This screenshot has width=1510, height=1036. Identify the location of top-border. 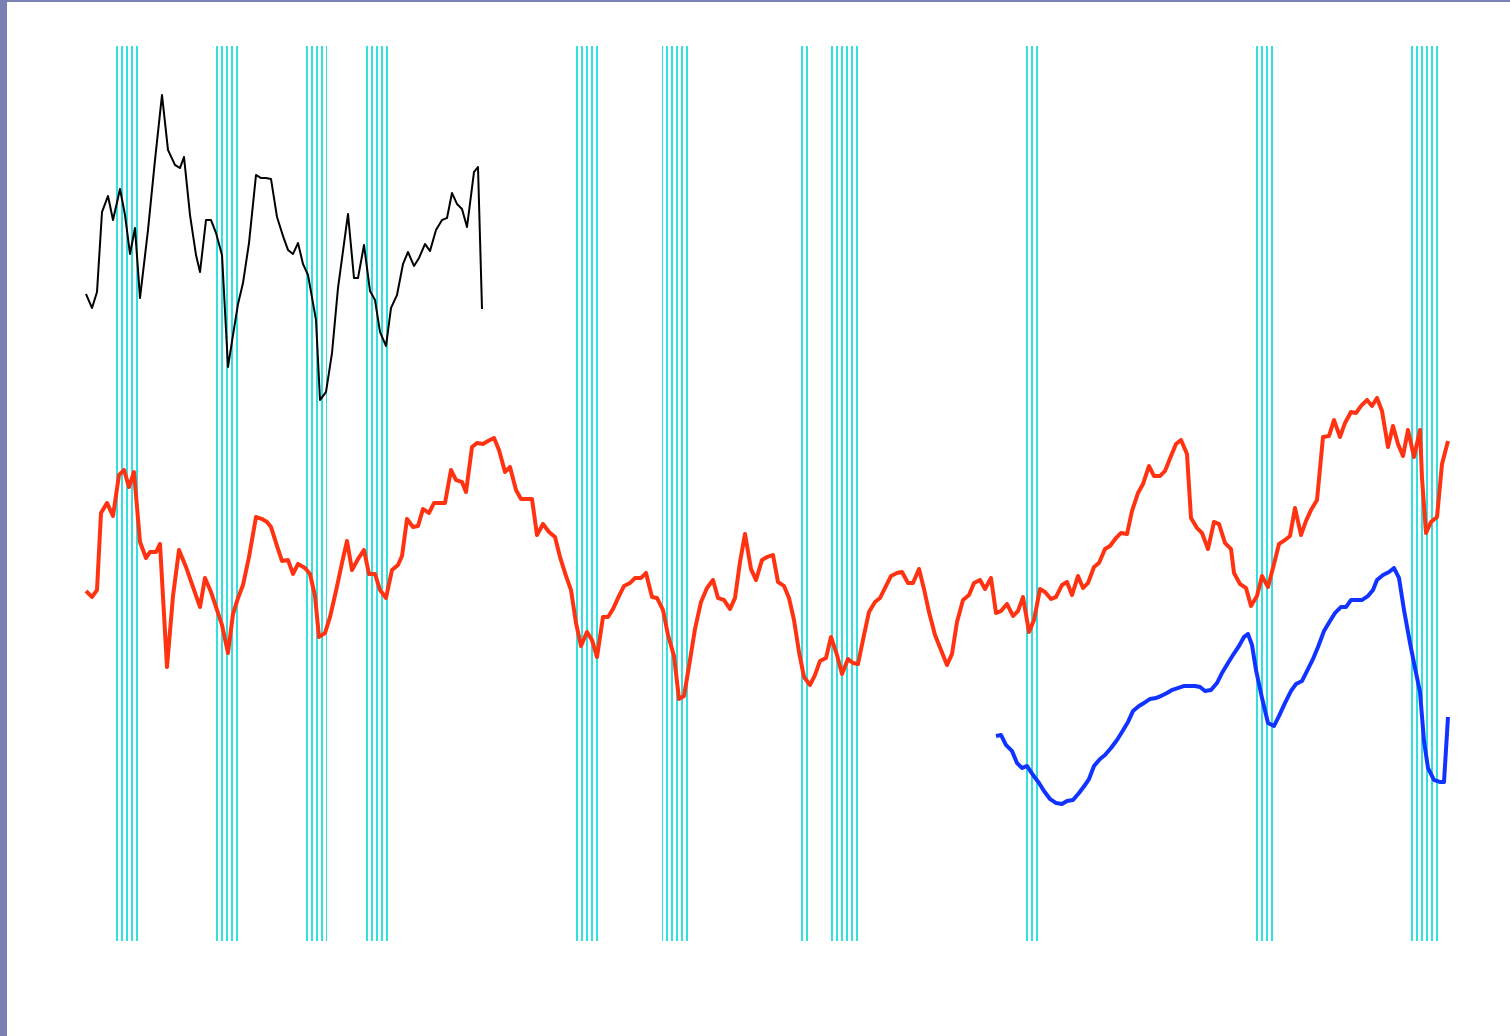
(755, 1).